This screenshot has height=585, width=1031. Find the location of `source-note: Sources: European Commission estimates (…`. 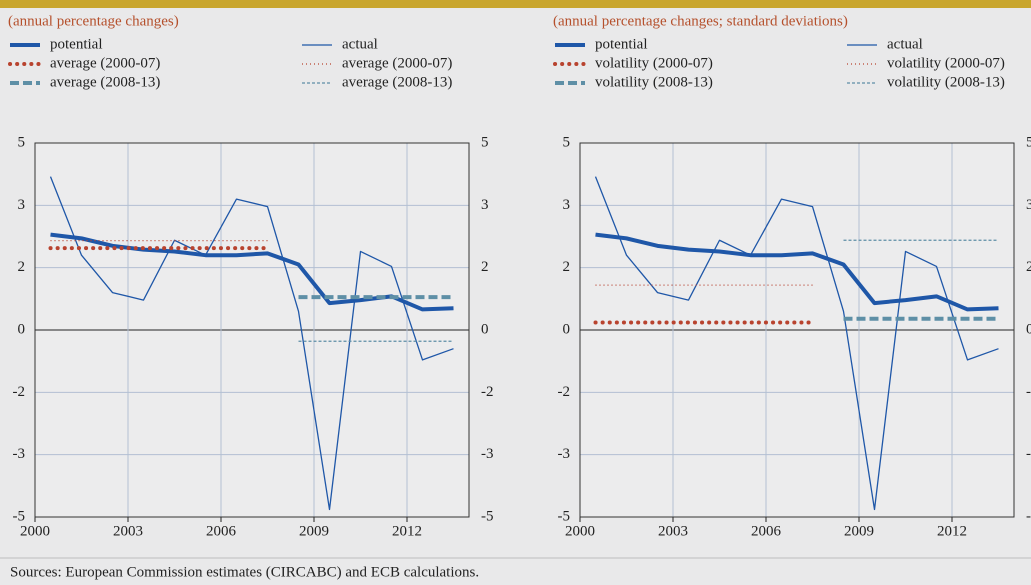

source-note: Sources: European Commission estimates (… is located at coordinates (244, 572).